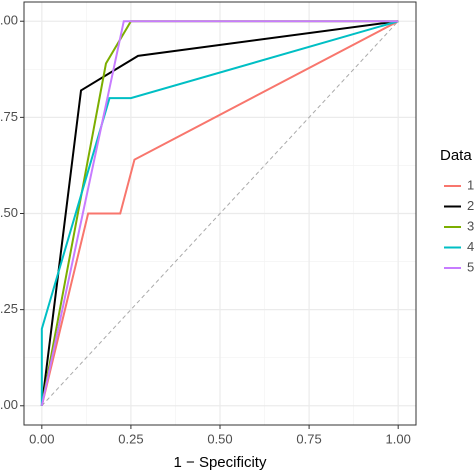 This screenshot has height=474, width=474. I want to click on y-tick-label: 0.50, so click(9, 212).